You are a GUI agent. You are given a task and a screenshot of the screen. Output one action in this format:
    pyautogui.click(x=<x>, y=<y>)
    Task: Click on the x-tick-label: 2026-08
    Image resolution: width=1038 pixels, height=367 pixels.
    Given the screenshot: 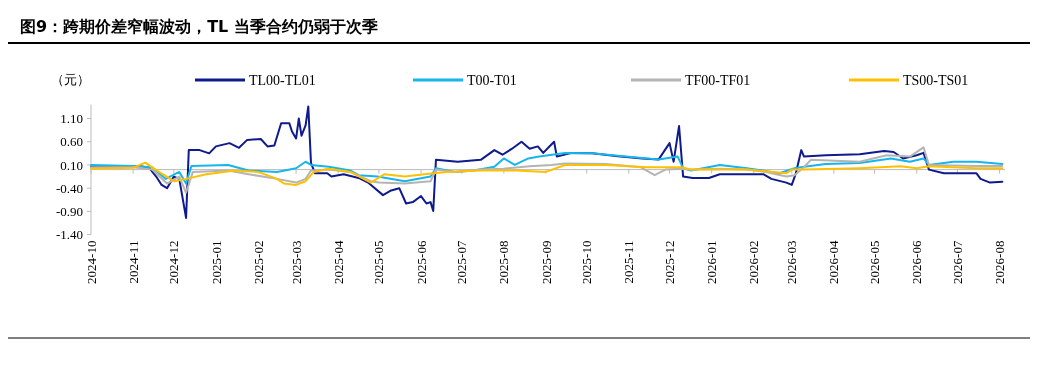 What is the action you would take?
    pyautogui.click(x=1000, y=262)
    